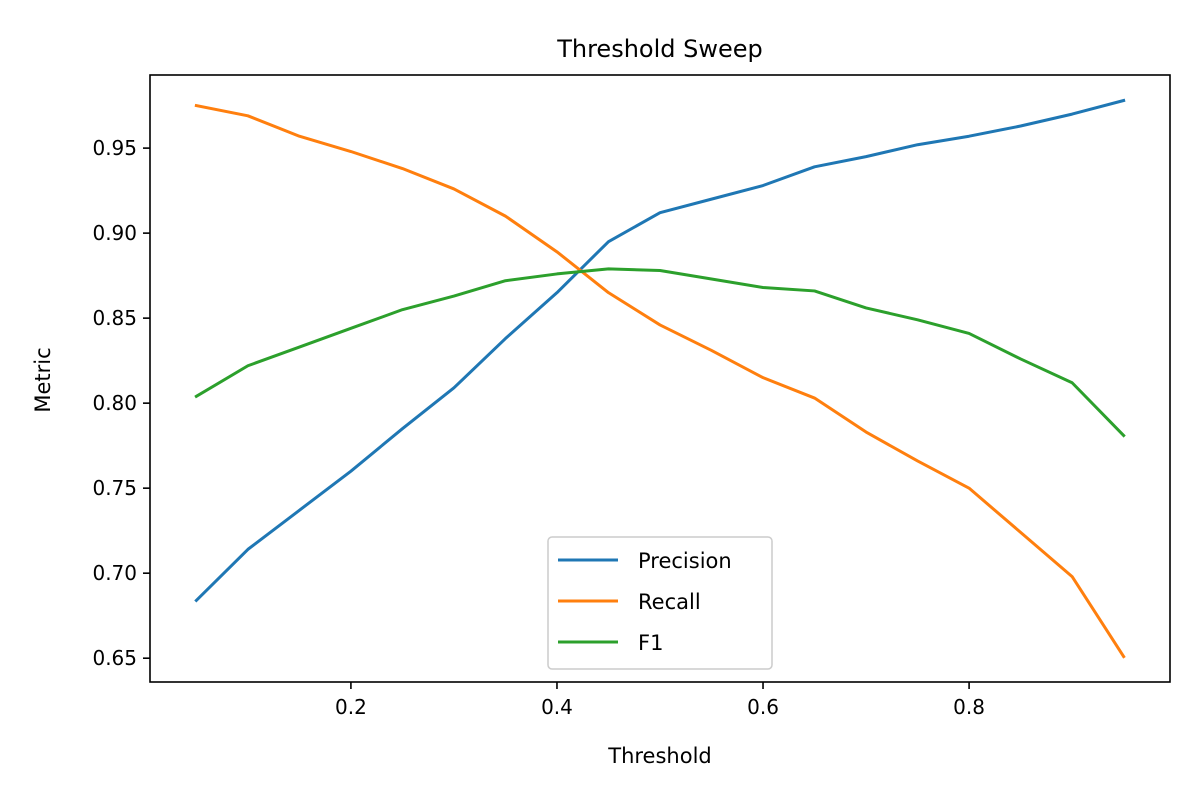 The height and width of the screenshot is (804, 1200). What do you see at coordinates (659, 49) in the screenshot?
I see `chart-title: Threshold Sweep` at bounding box center [659, 49].